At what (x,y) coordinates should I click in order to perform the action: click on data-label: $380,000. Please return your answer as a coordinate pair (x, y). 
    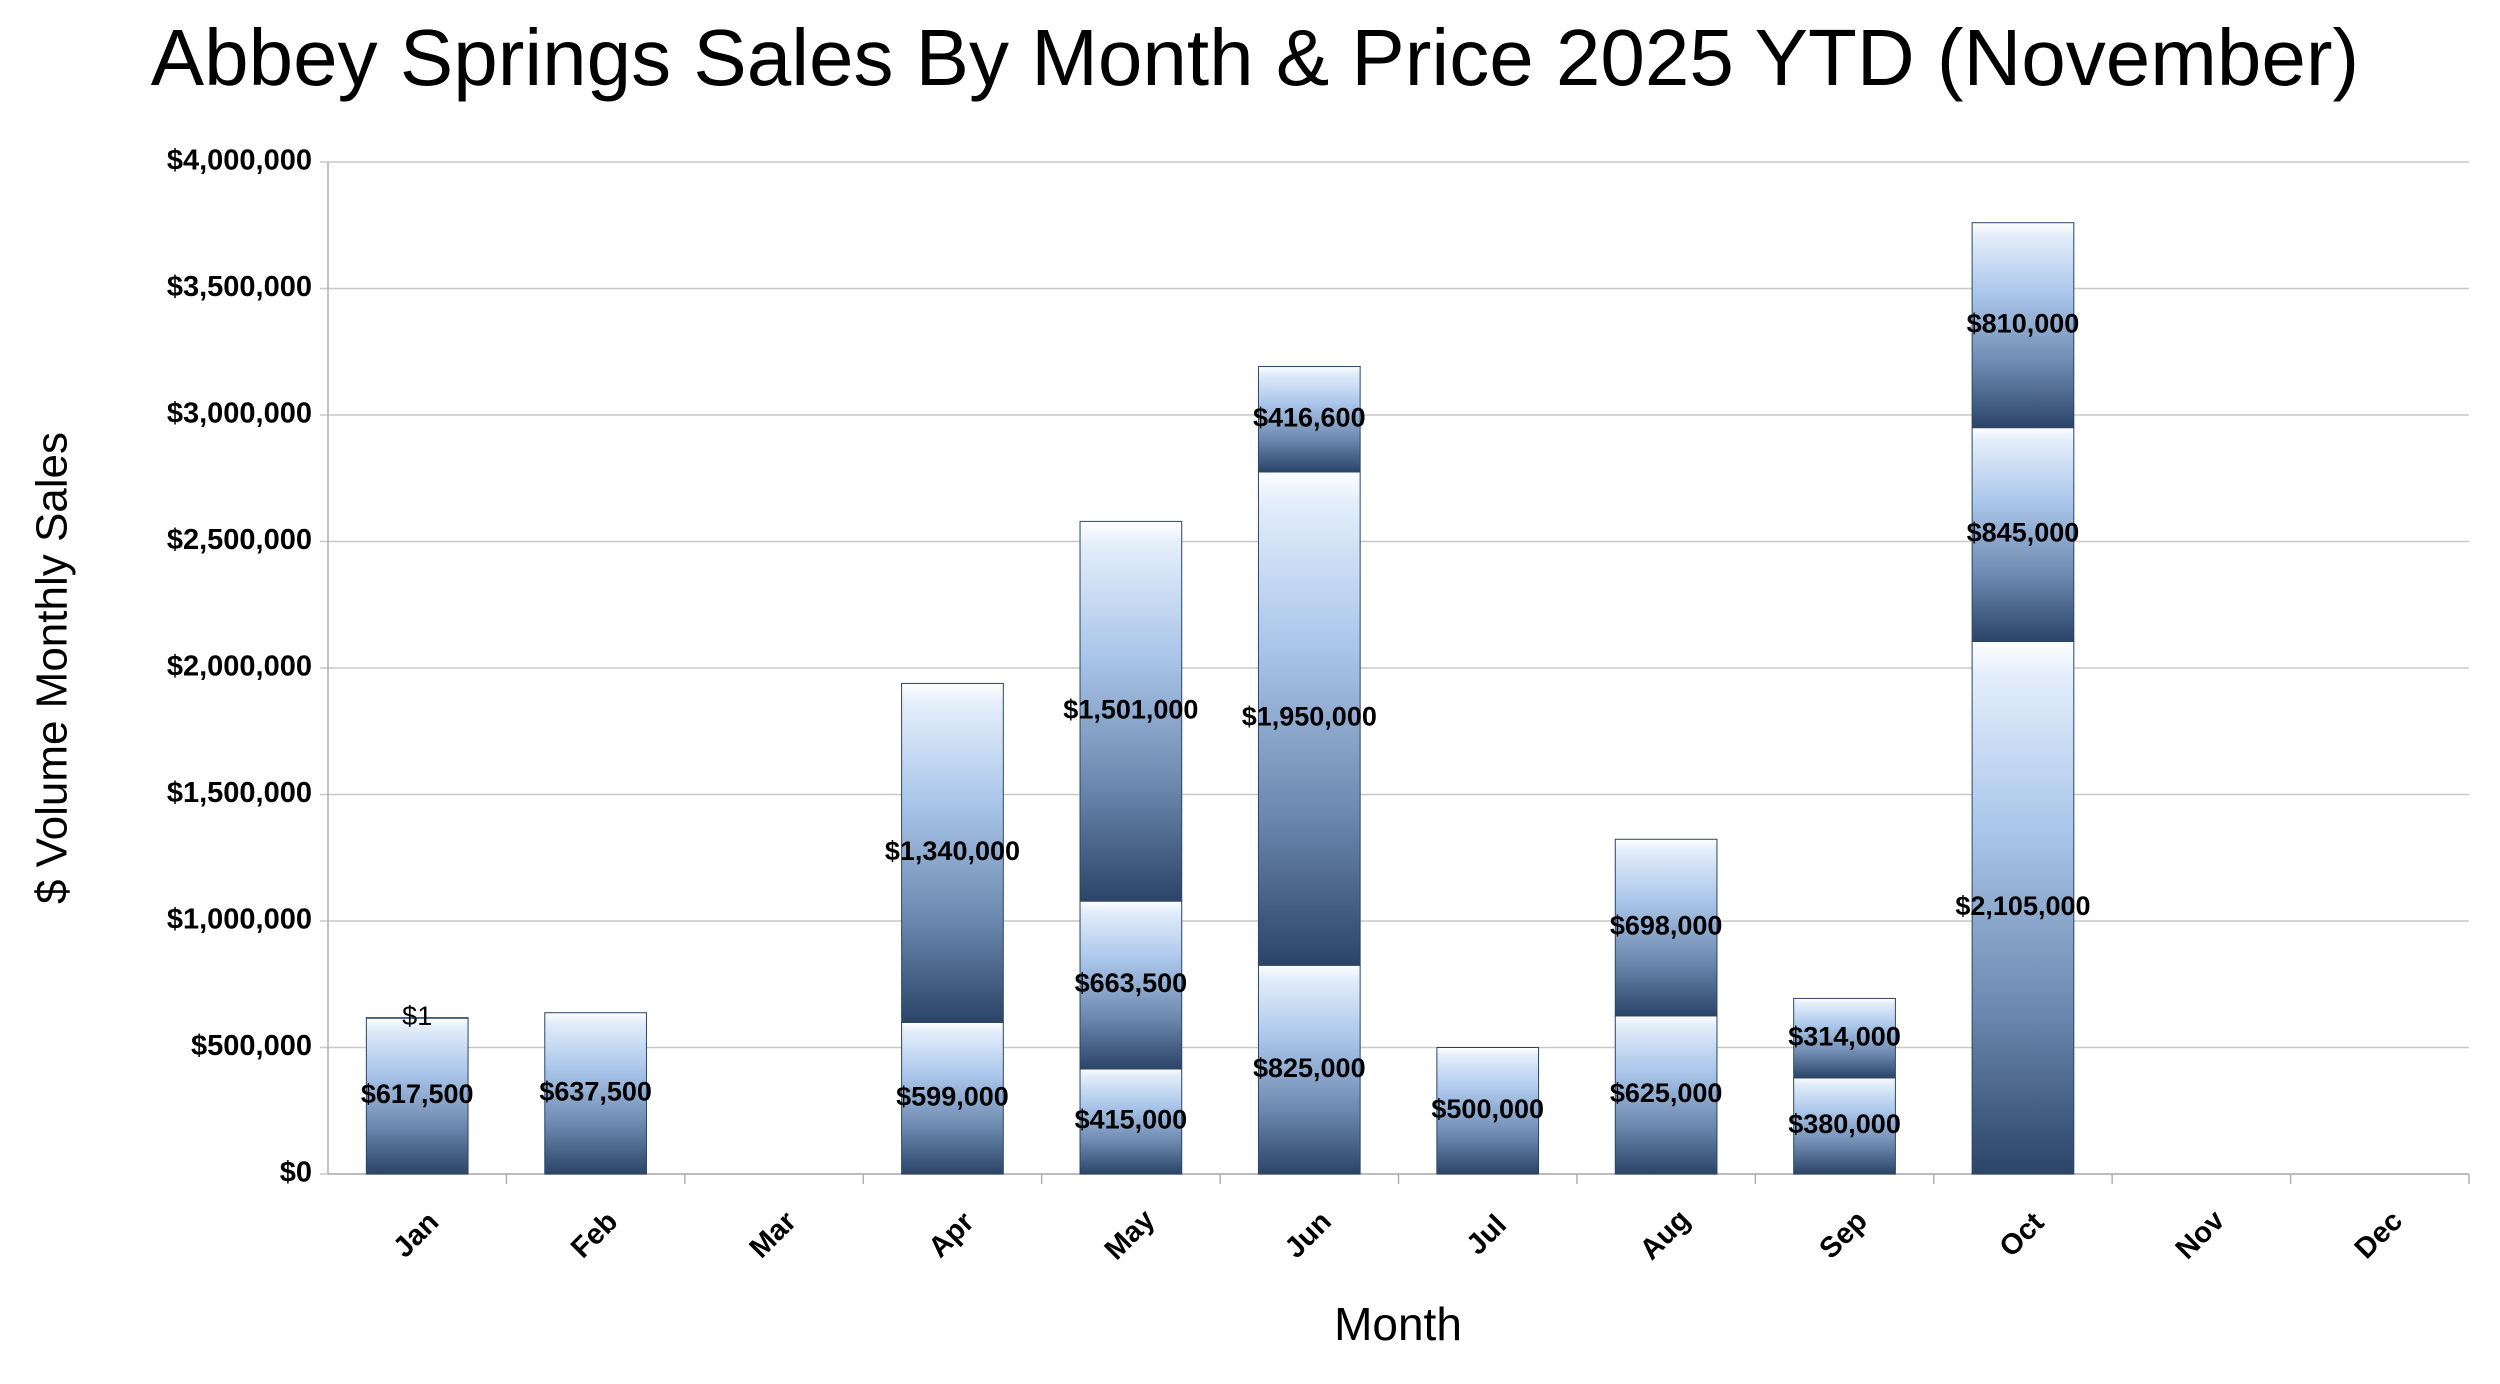
    Looking at the image, I should click on (1844, 1124).